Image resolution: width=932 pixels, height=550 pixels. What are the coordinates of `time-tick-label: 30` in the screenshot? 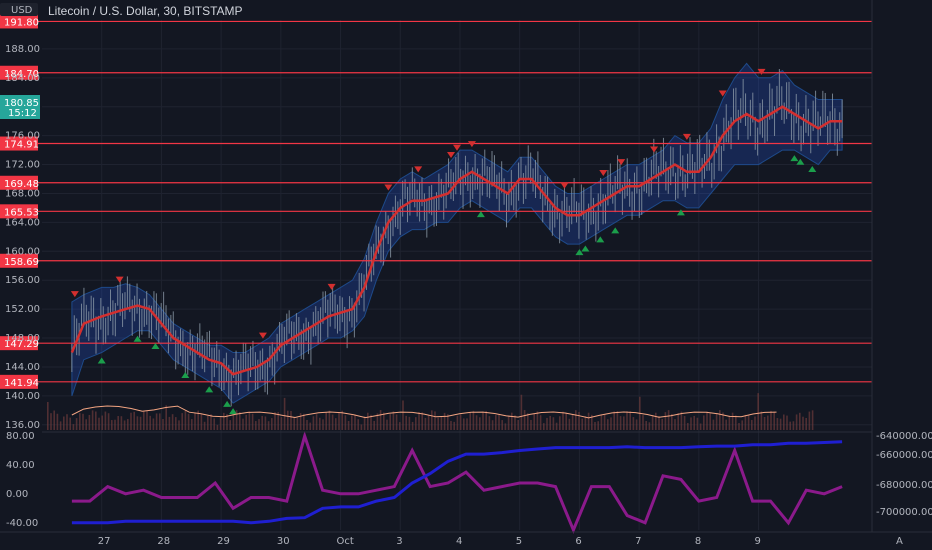 It's located at (283, 541).